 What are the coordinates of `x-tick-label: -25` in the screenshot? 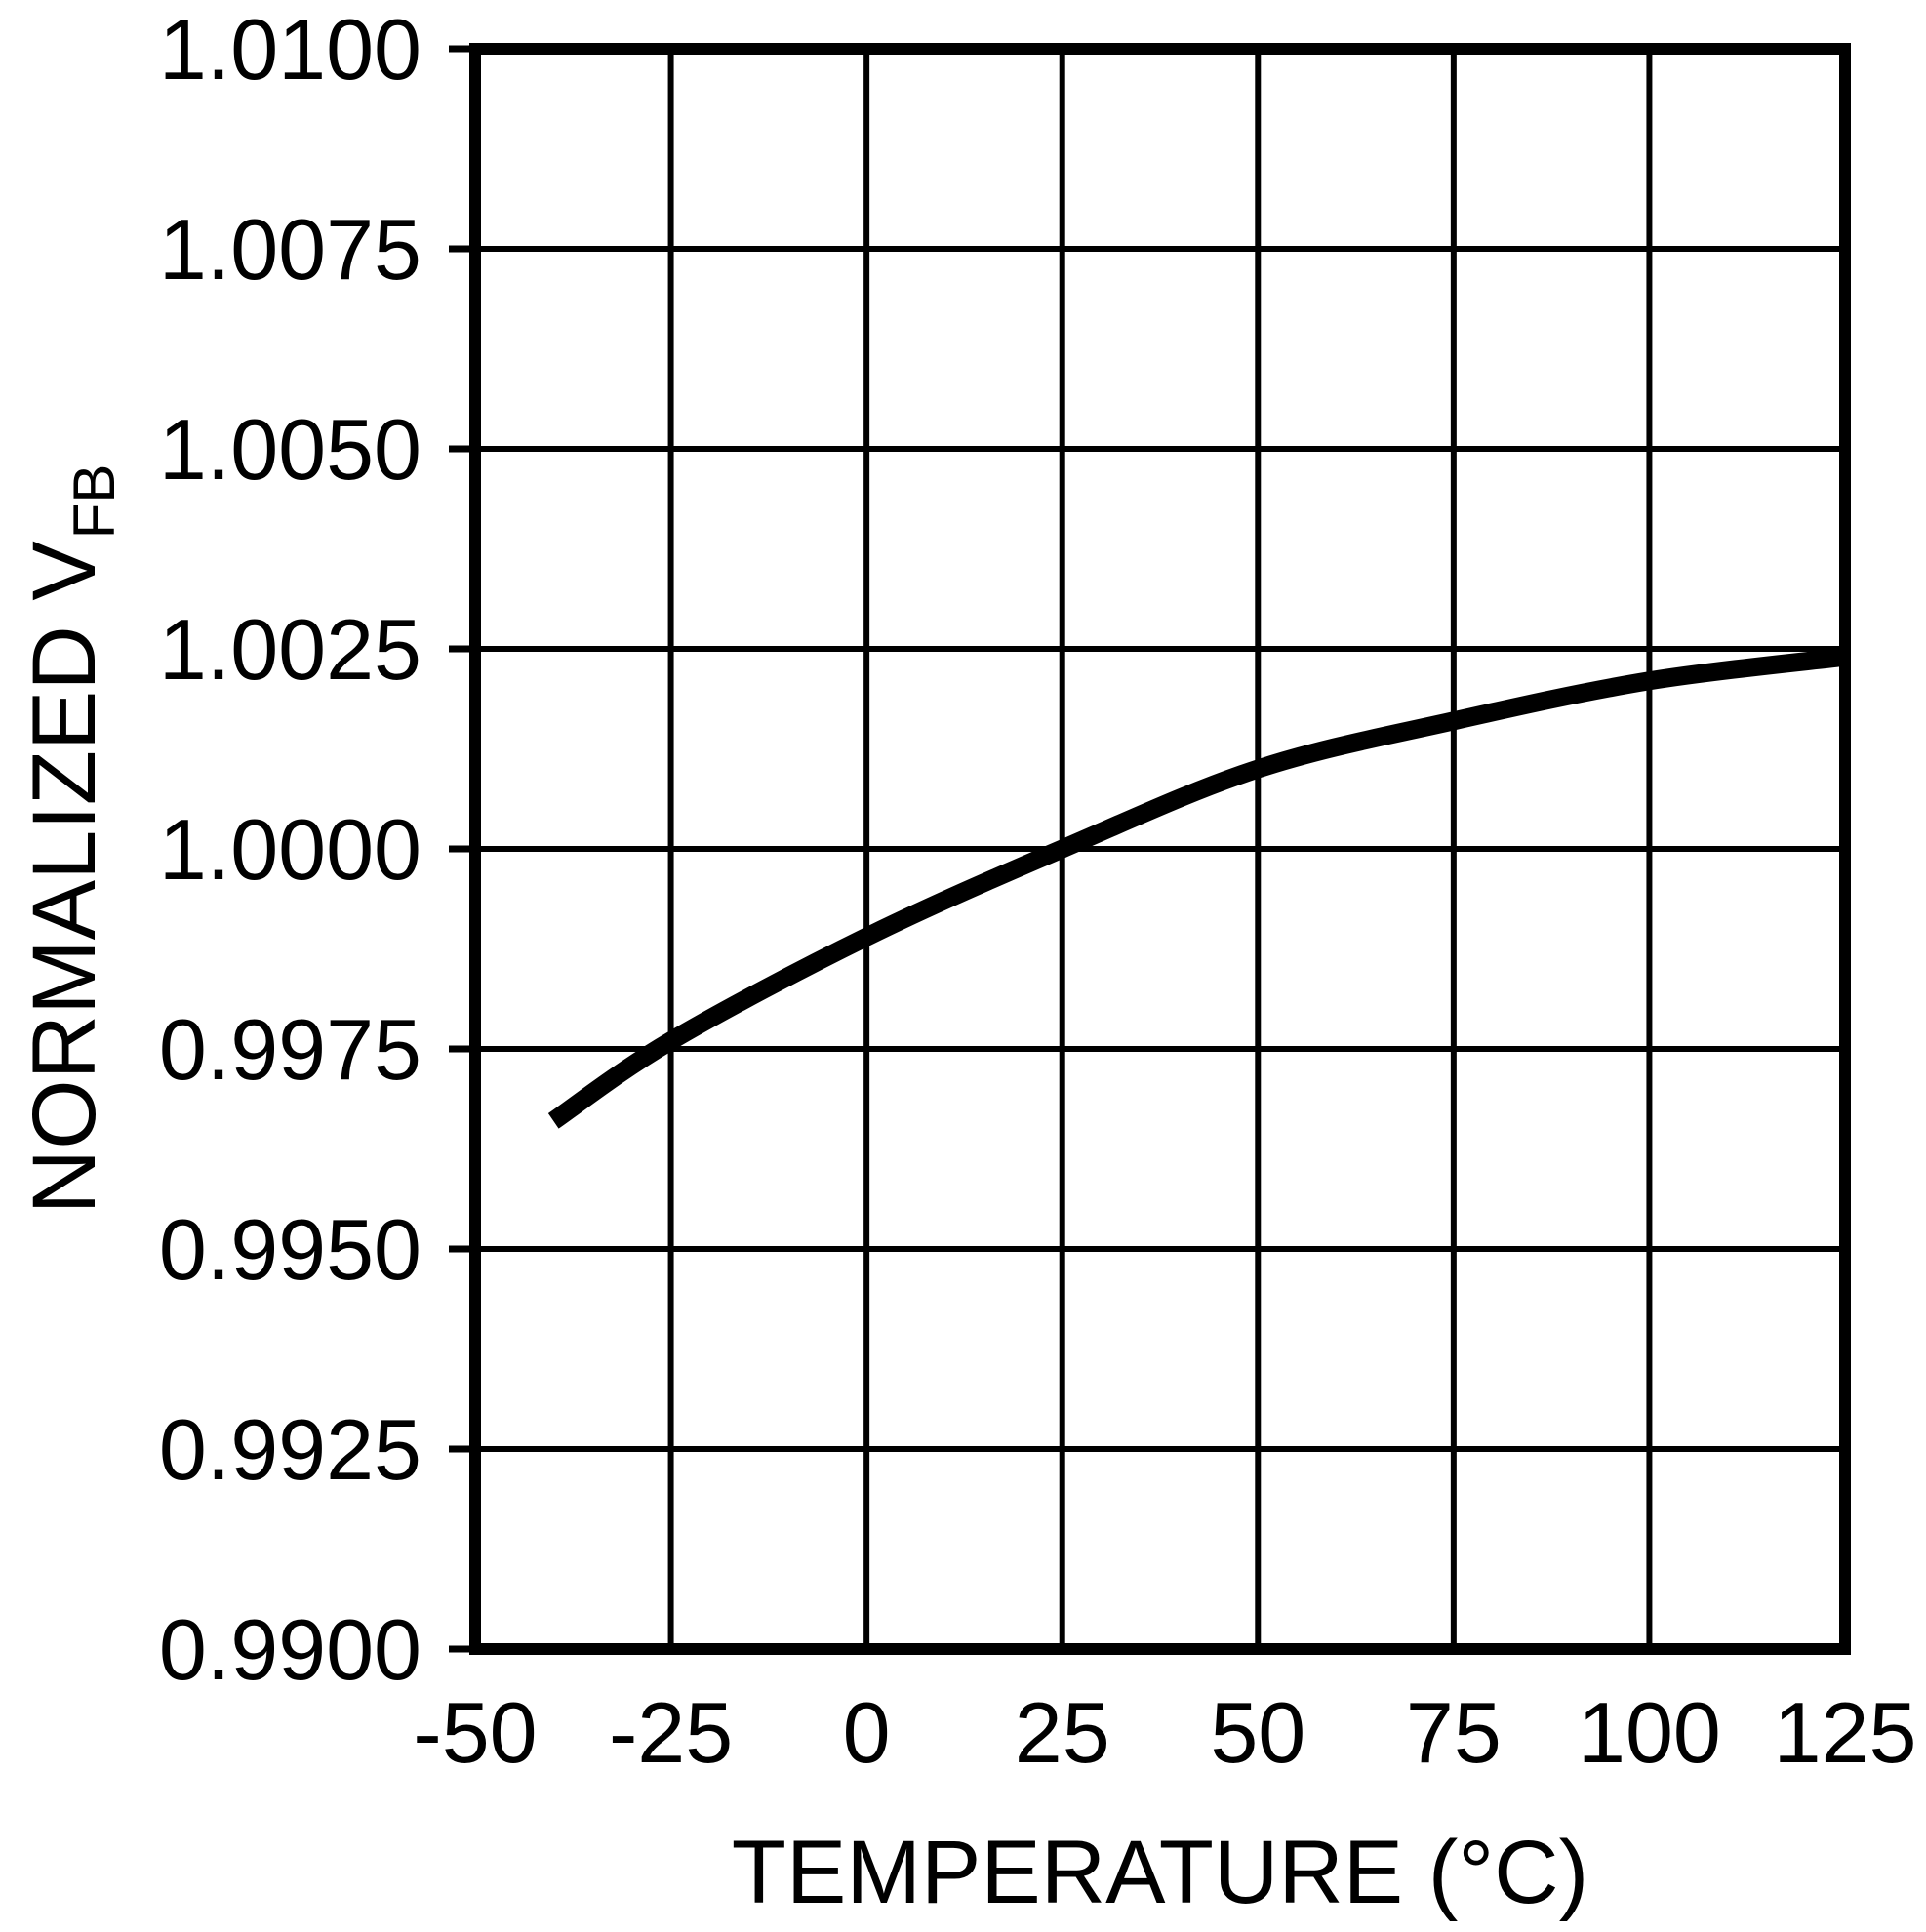 It's located at (671, 1732).